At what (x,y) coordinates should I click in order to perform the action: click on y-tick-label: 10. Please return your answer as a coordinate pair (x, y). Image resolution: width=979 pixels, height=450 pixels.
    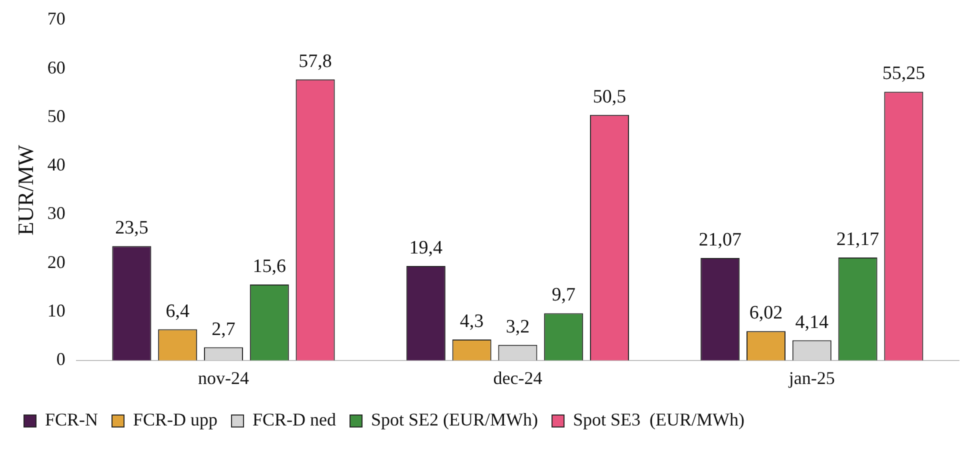
    Looking at the image, I should click on (56, 310).